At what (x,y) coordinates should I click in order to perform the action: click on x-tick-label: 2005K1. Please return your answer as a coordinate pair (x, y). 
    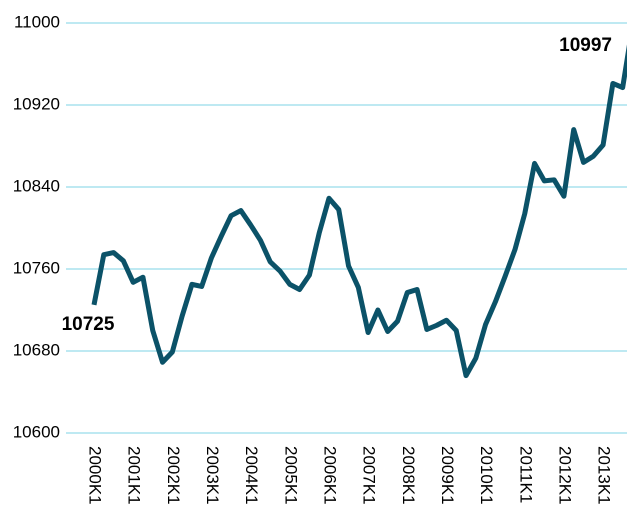
    Looking at the image, I should click on (290, 475).